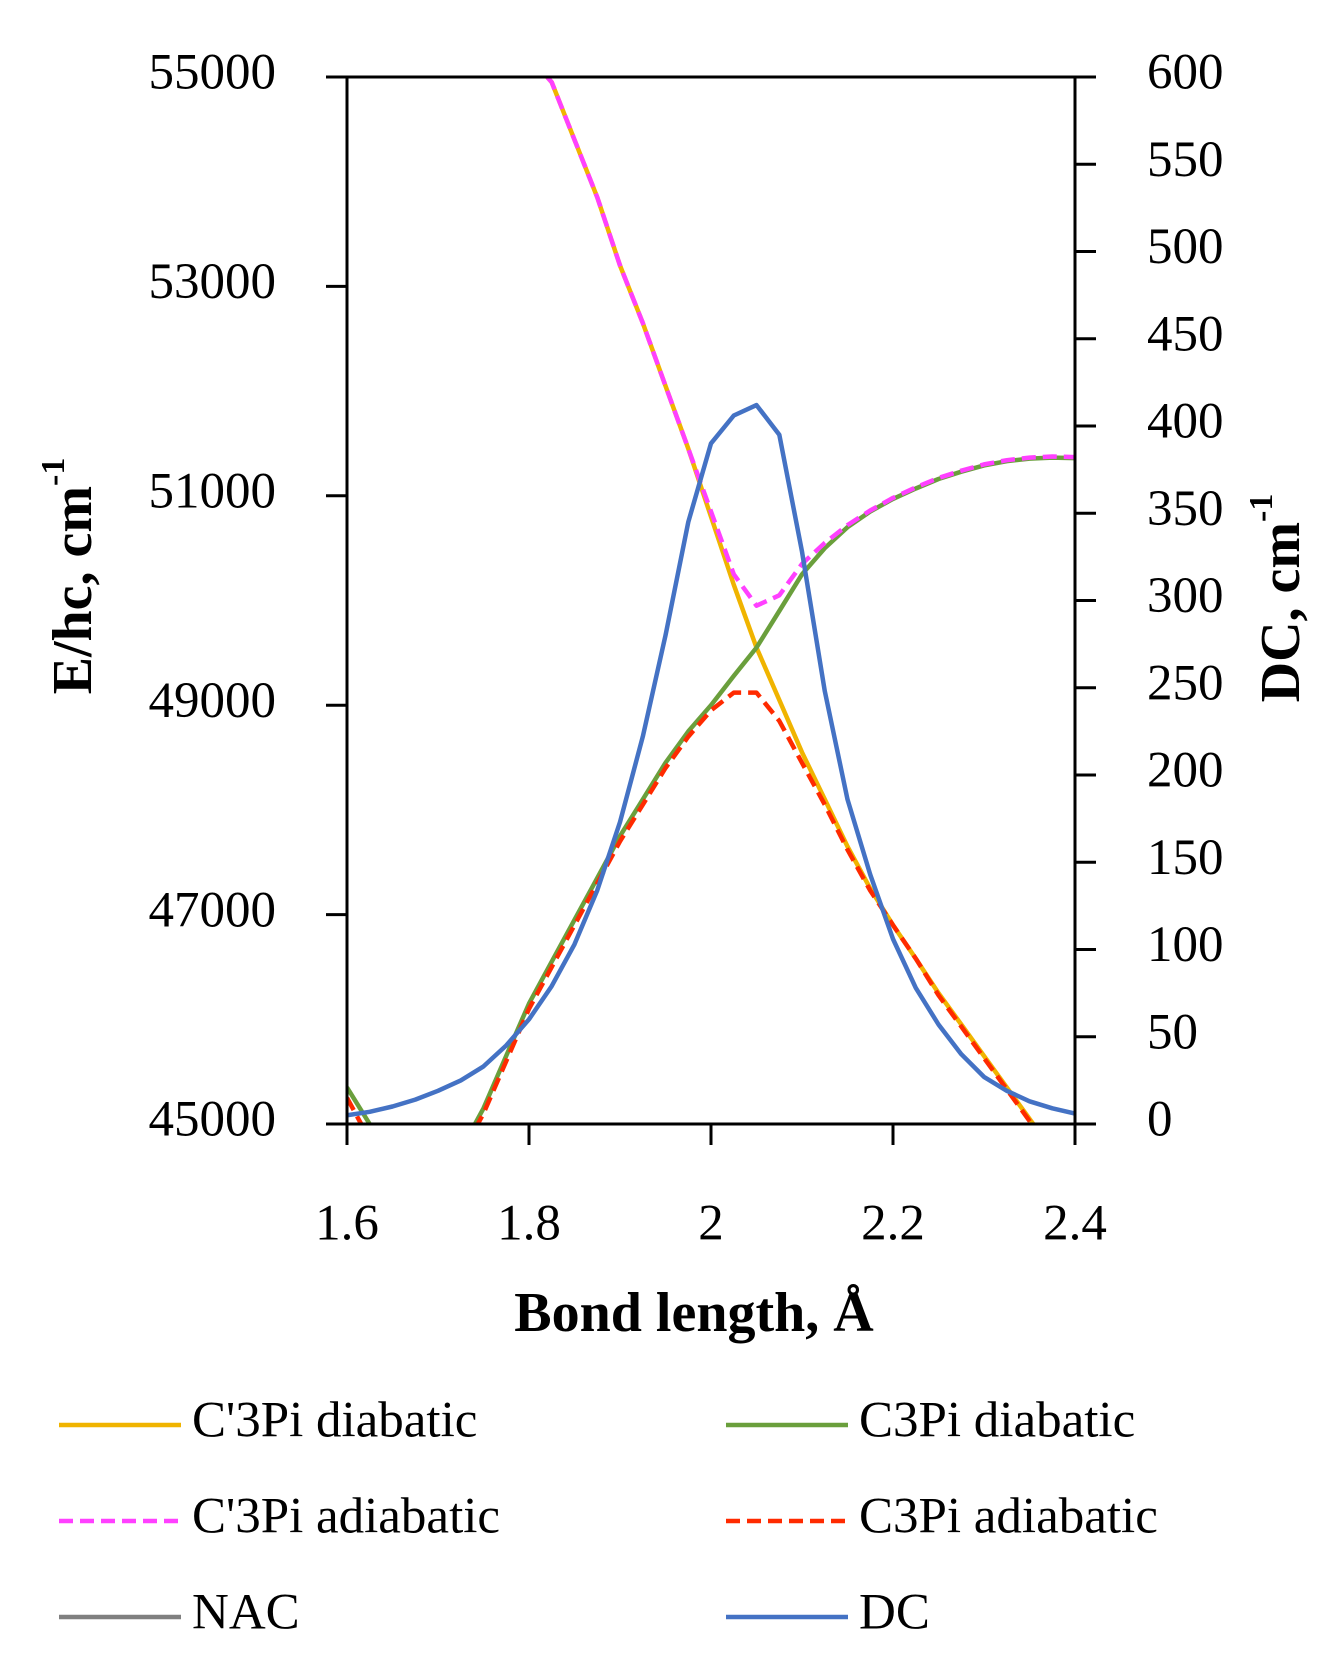 Image resolution: width=1329 pixels, height=1659 pixels. I want to click on y2-tick-label: 0, so click(1160, 1120).